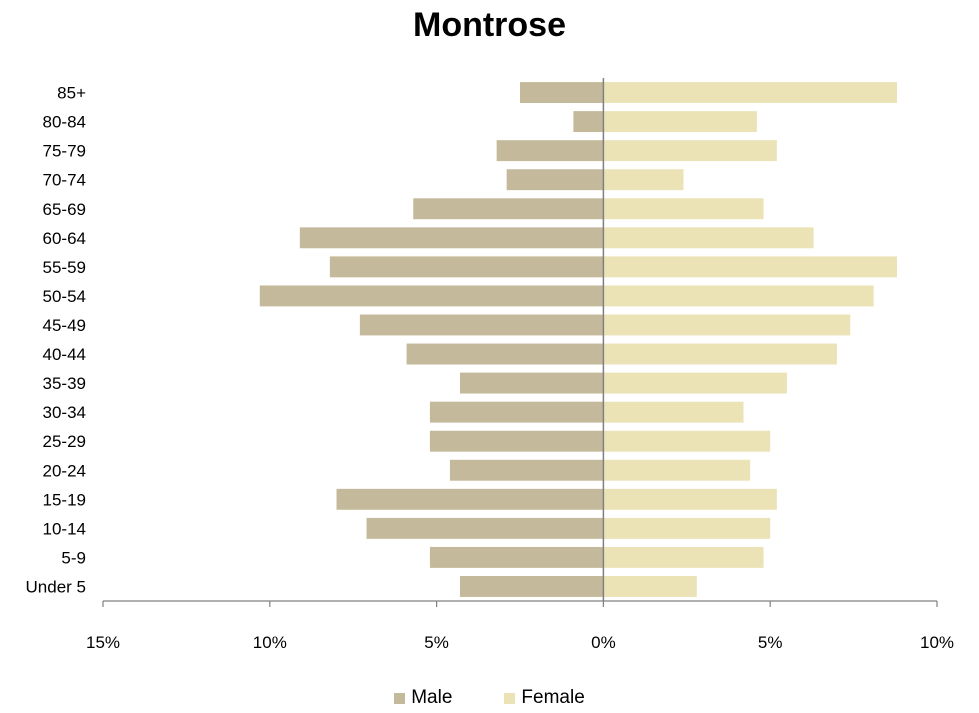  Describe the element at coordinates (64, 412) in the screenshot. I see `y-tick-label: 30-34` at that location.